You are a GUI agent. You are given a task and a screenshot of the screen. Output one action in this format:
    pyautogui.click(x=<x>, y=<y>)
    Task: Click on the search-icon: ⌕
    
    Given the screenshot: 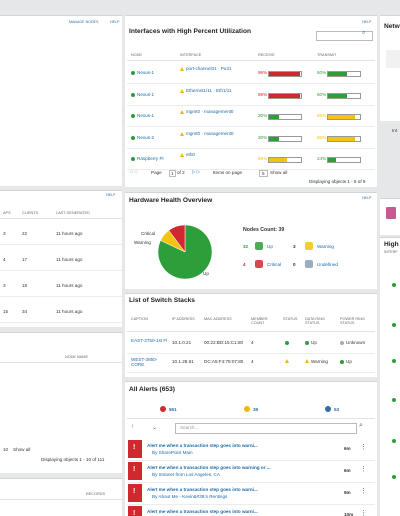 What is the action you would take?
    pyautogui.click(x=364, y=33)
    